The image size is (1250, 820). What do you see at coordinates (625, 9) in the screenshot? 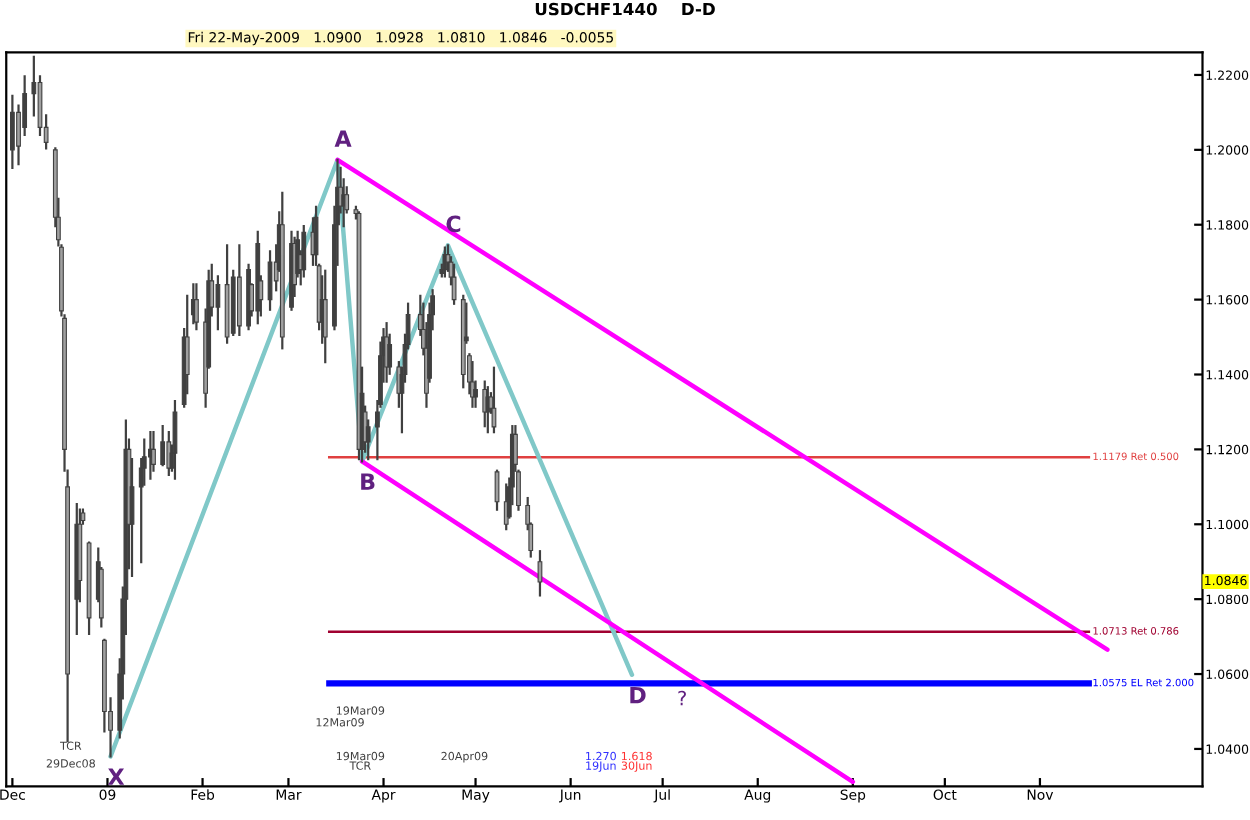
I see `chart-title: USDCHF1440 D-D` at bounding box center [625, 9].